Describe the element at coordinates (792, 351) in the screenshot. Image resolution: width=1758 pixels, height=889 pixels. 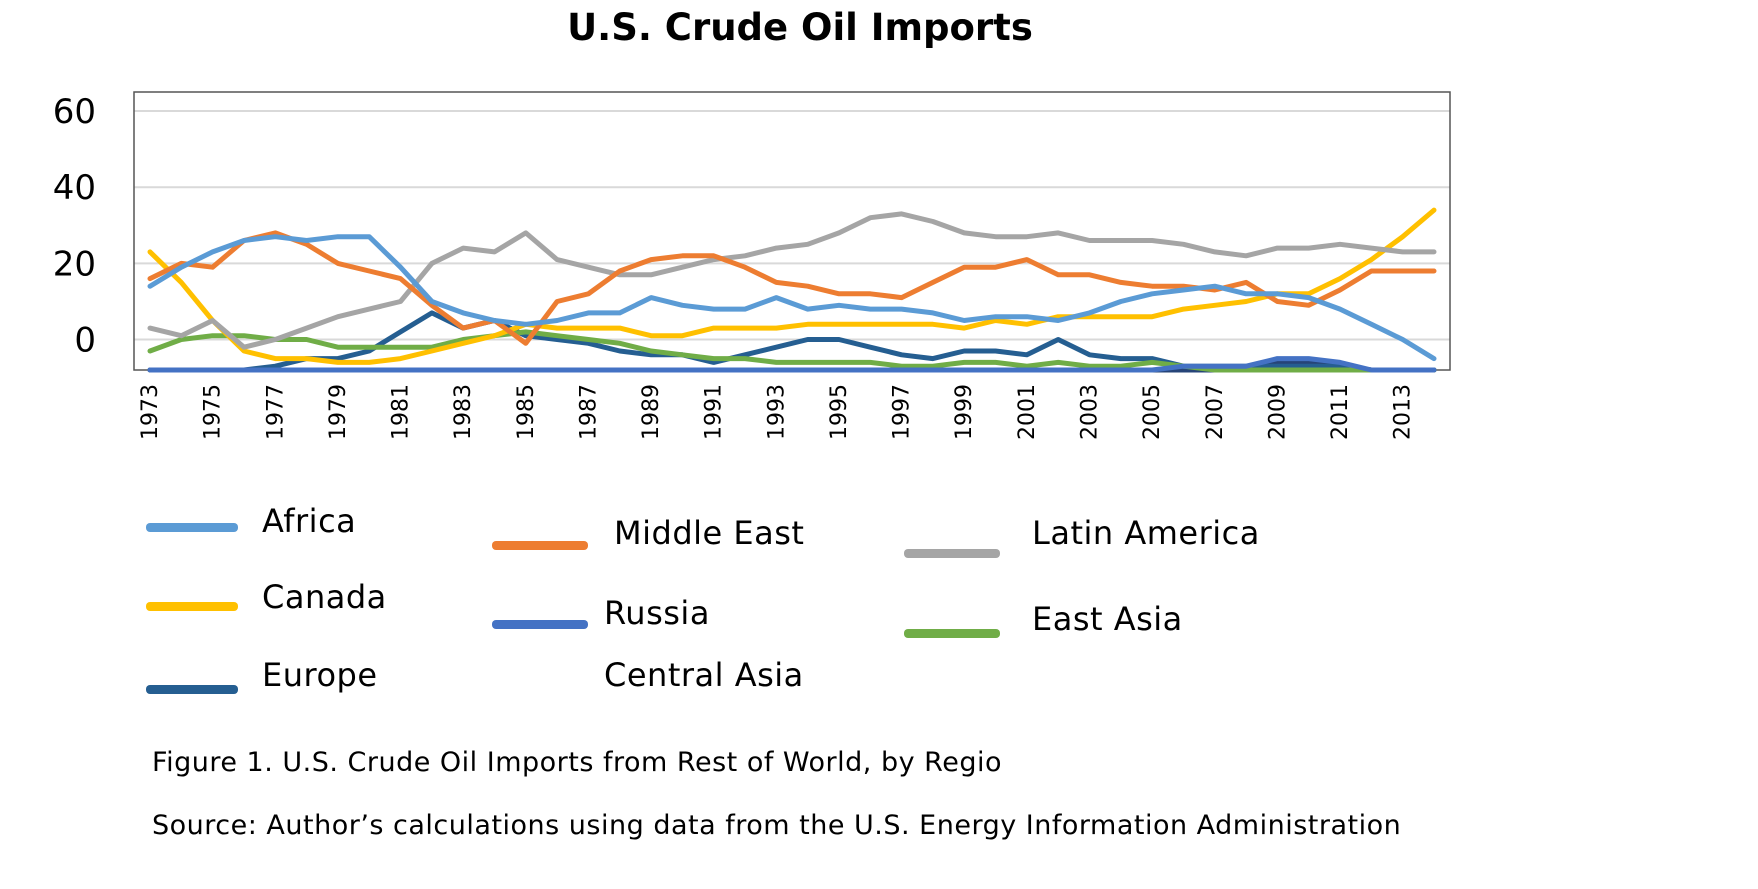
I see `series-line-east-asia` at that location.